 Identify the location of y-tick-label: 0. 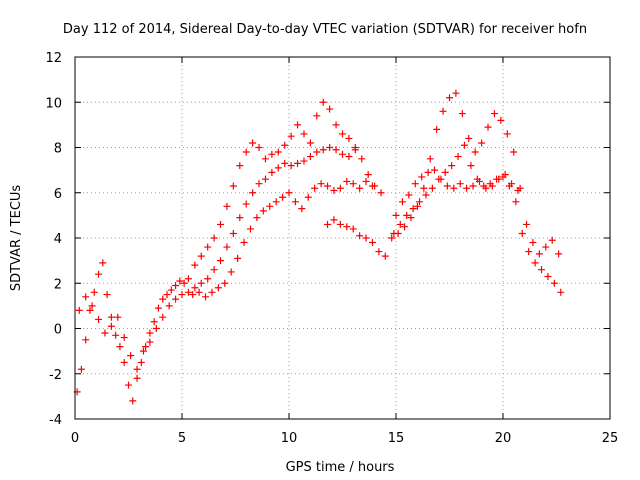
(58, 330).